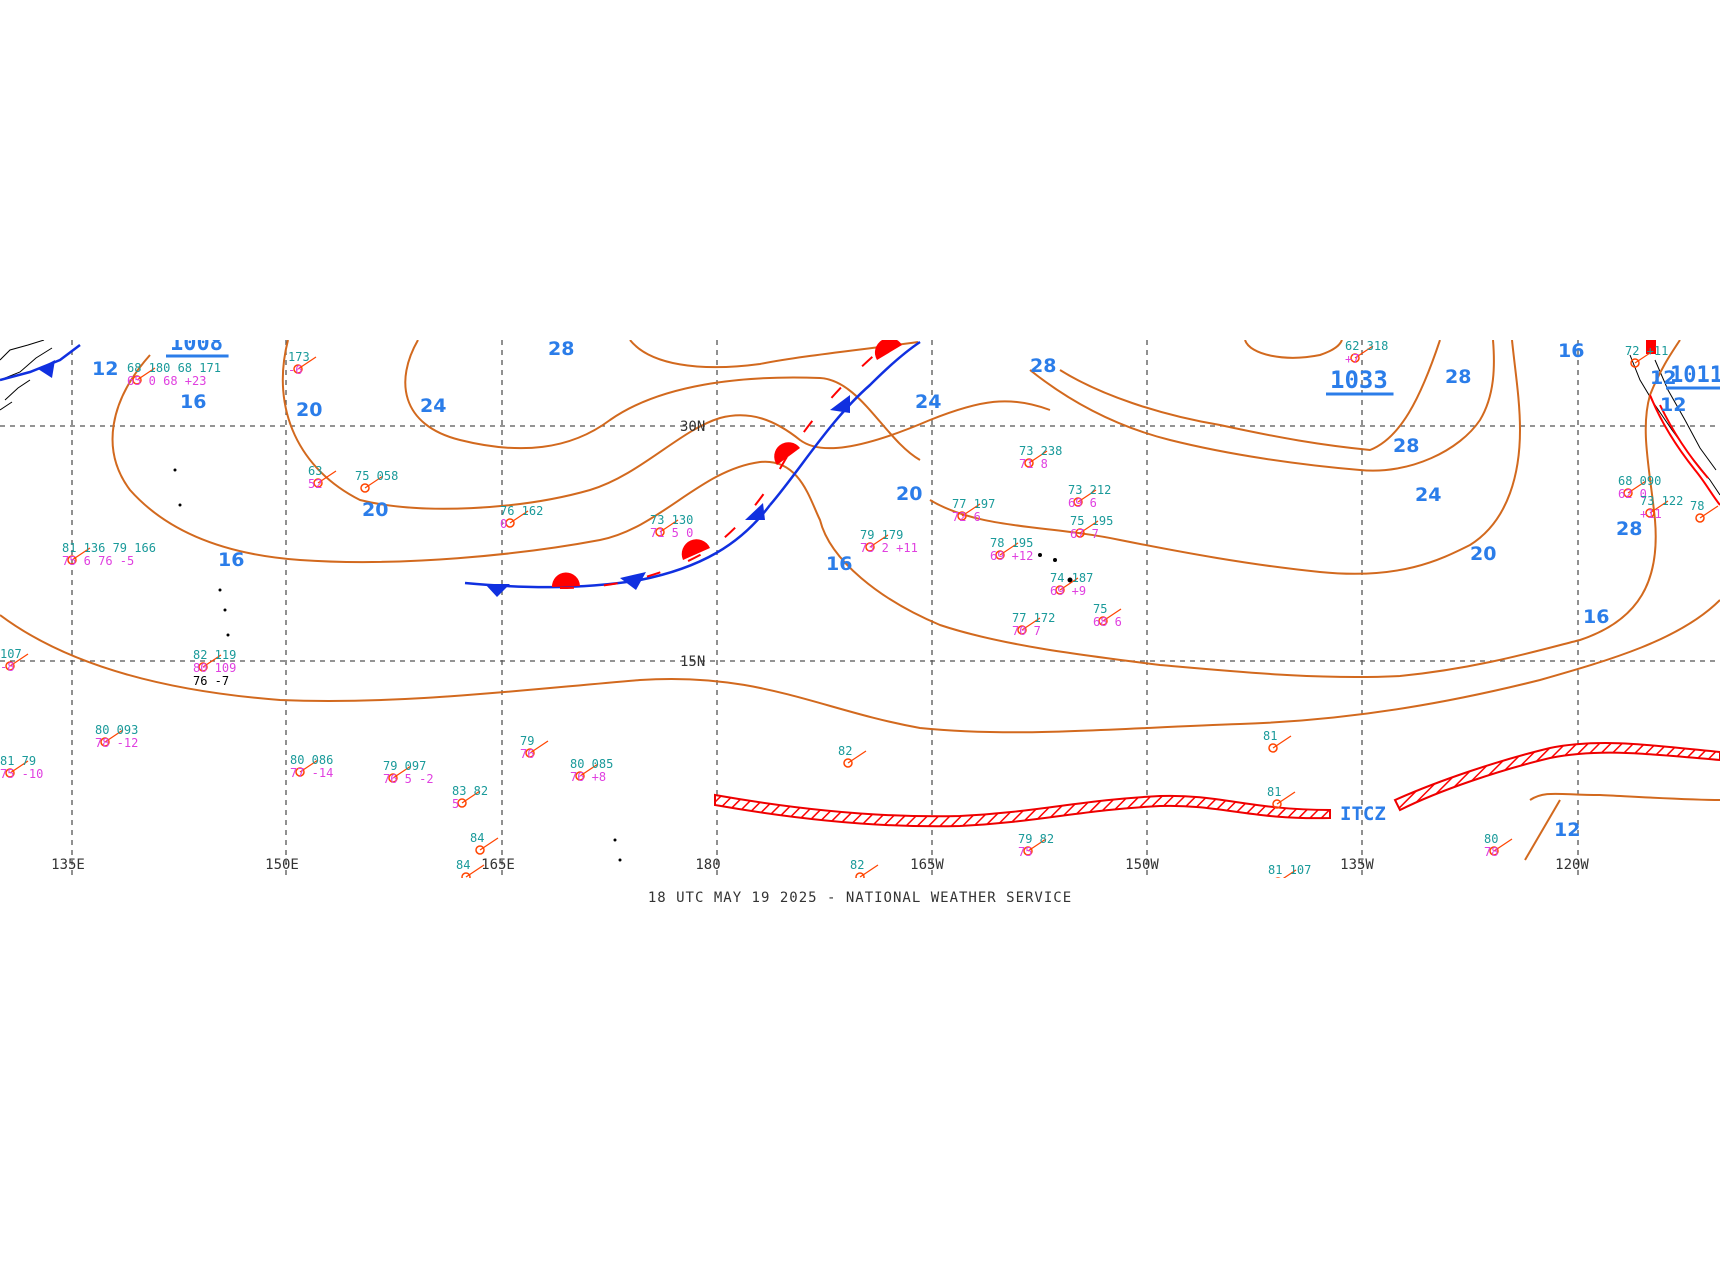 This screenshot has height=1264, width=1720. I want to click on station-text: 173, so click(299, 357).